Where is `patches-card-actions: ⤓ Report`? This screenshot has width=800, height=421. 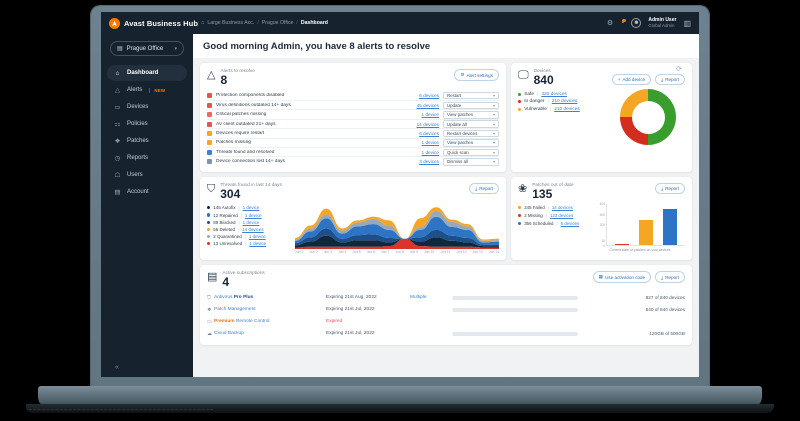
patches-card-actions: ⤓ Report is located at coordinates (670, 188).